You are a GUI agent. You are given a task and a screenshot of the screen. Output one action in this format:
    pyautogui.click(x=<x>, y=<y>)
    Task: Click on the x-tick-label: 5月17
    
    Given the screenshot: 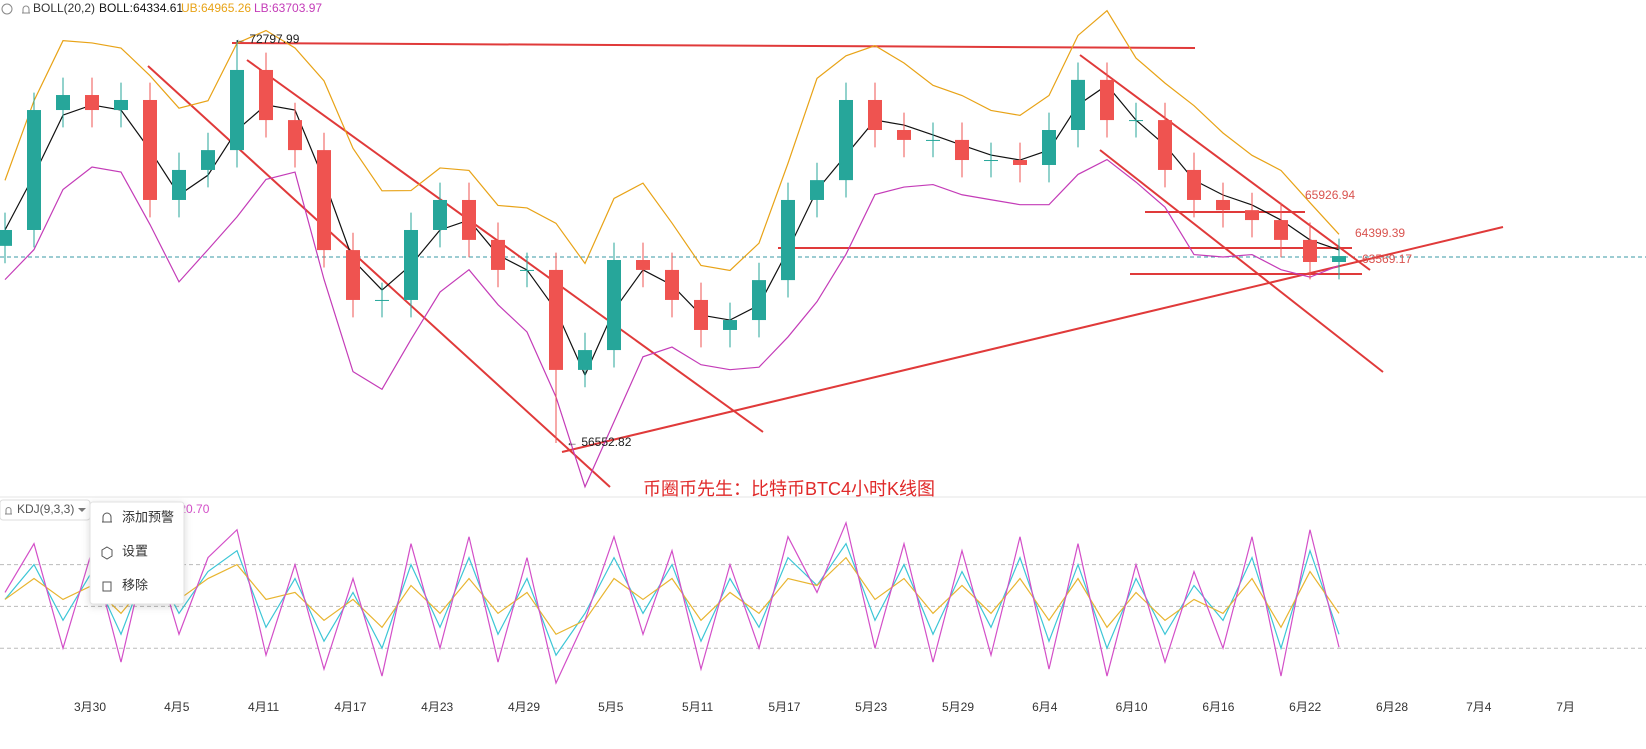 What is the action you would take?
    pyautogui.click(x=784, y=707)
    